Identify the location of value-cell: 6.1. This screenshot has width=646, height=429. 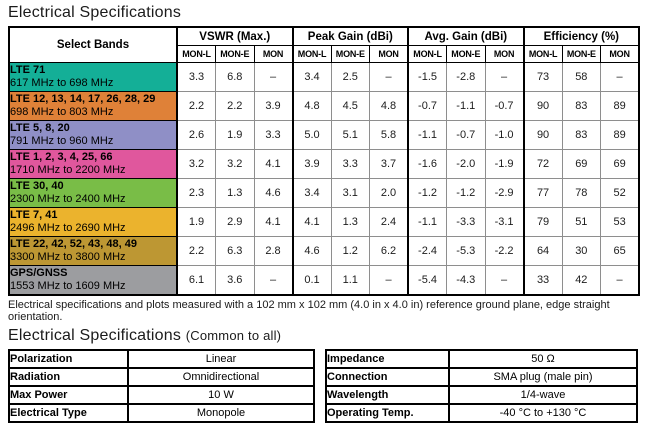
(196, 280).